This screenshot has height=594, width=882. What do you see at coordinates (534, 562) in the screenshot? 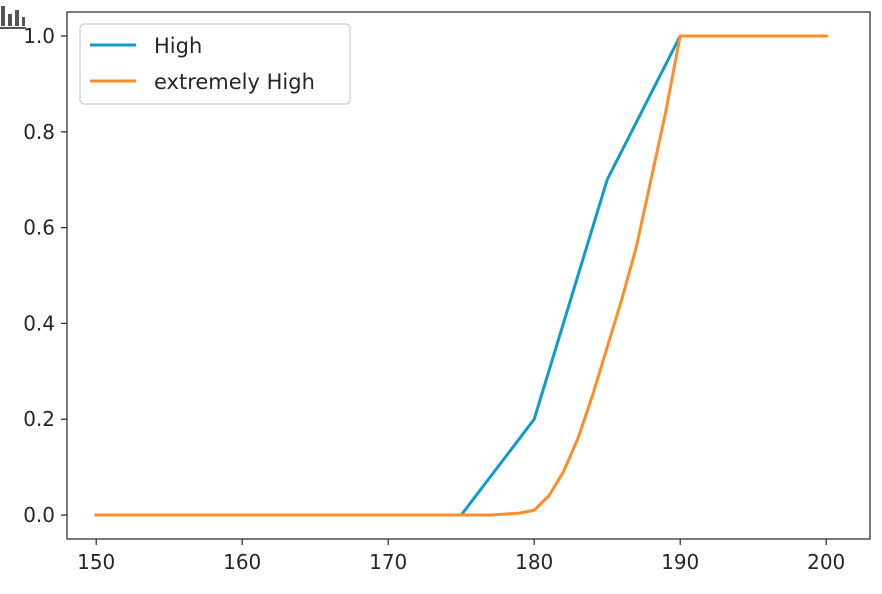
I see `x-tick-label: 180` at bounding box center [534, 562].